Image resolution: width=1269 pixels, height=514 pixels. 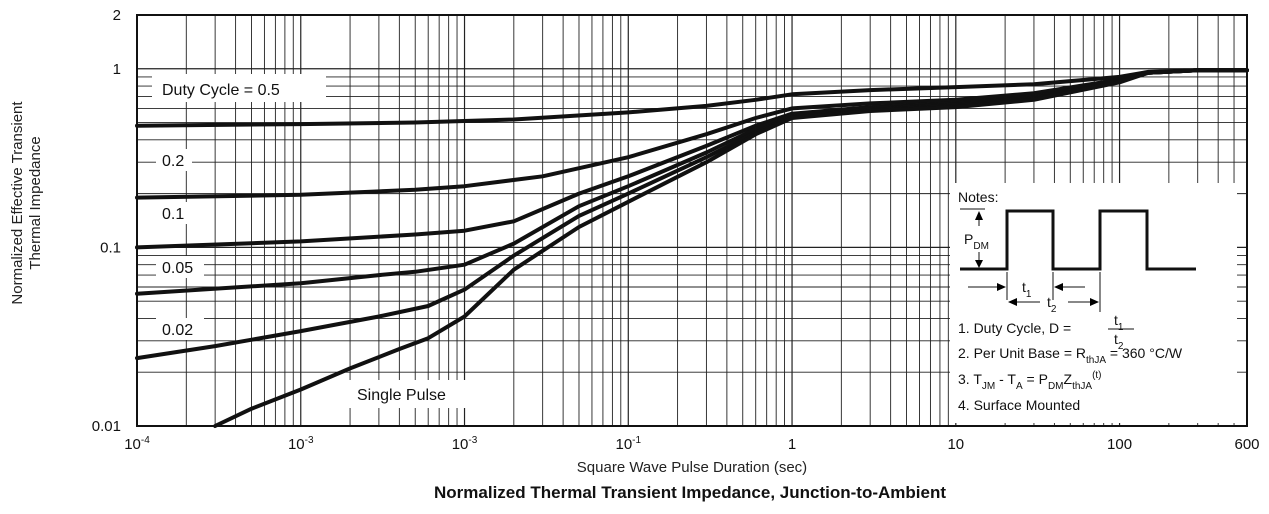 I want to click on curve-label-5: Single Pulse, so click(x=401, y=395).